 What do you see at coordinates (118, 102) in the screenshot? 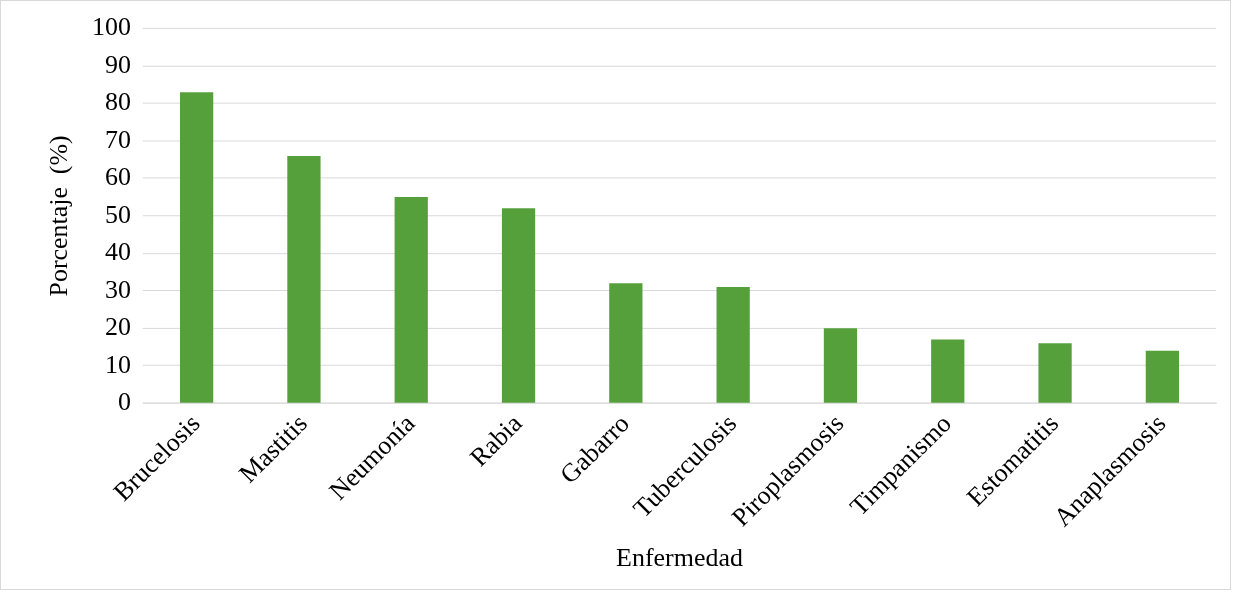
I see `y-tick-label: 80` at bounding box center [118, 102].